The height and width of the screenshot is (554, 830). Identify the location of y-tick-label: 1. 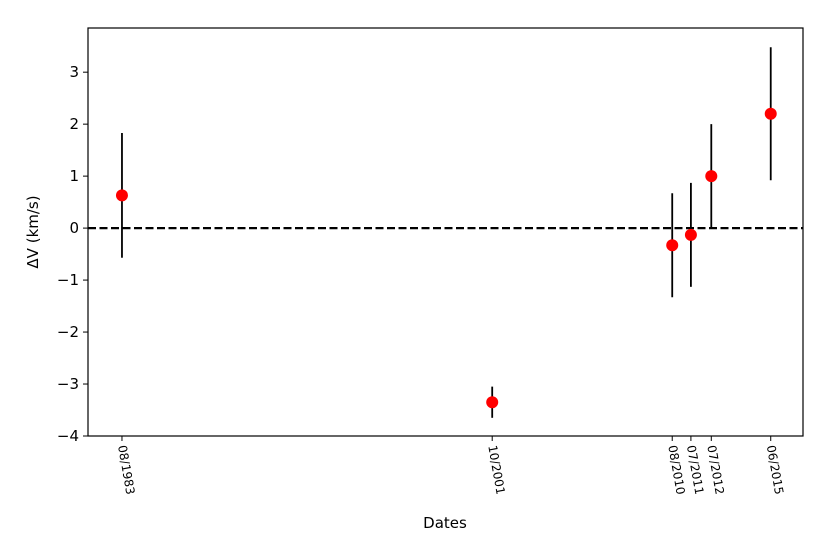
(74, 176).